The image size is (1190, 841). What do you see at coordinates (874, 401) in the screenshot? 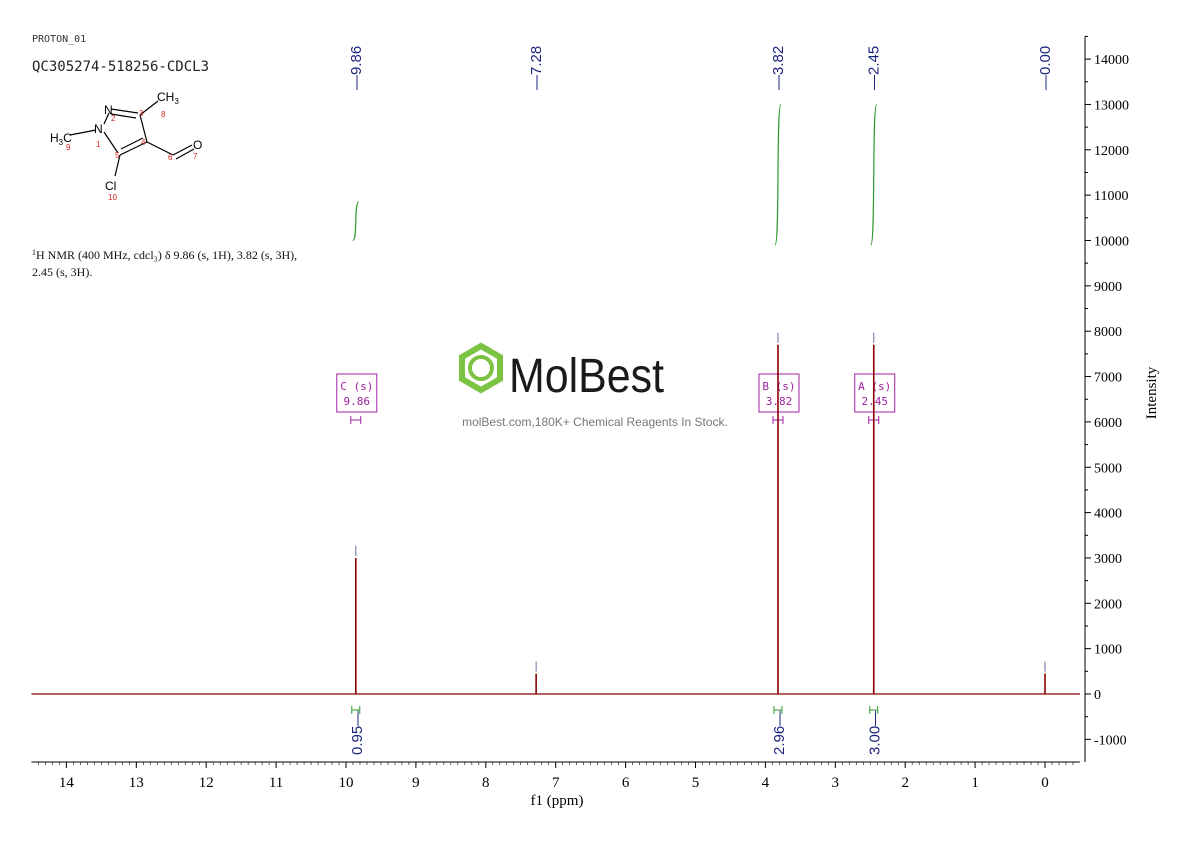
I see `multiplet-shift: 2.45` at bounding box center [874, 401].